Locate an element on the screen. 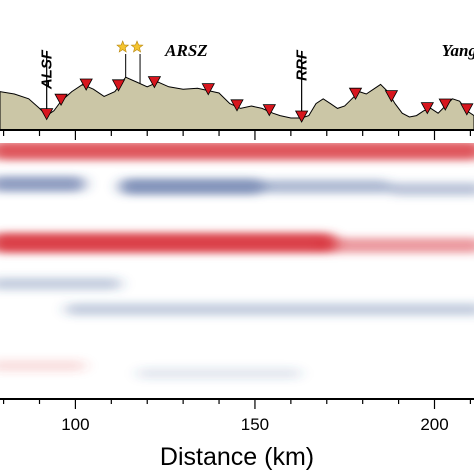 The width and height of the screenshot is (474, 474). volcano-markers is located at coordinates (130, 62).